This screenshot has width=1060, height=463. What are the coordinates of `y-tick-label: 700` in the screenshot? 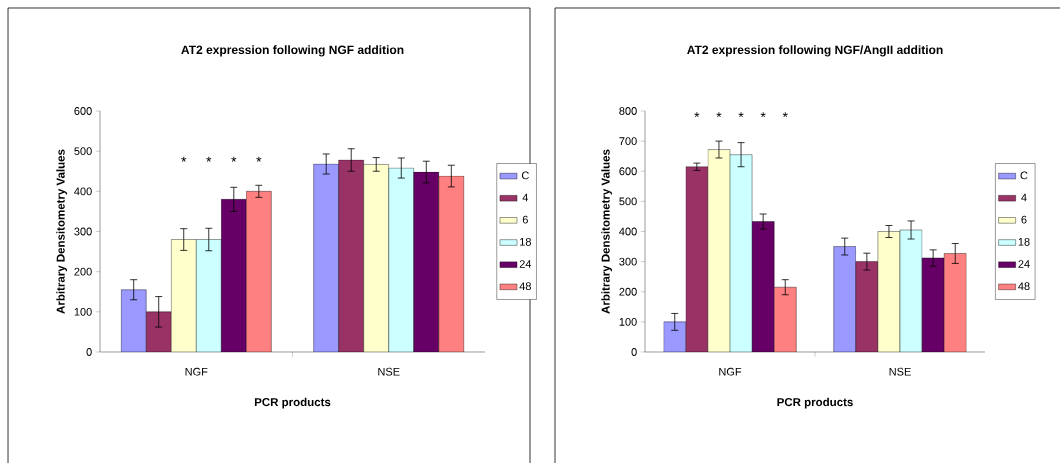 It's located at (628, 141).